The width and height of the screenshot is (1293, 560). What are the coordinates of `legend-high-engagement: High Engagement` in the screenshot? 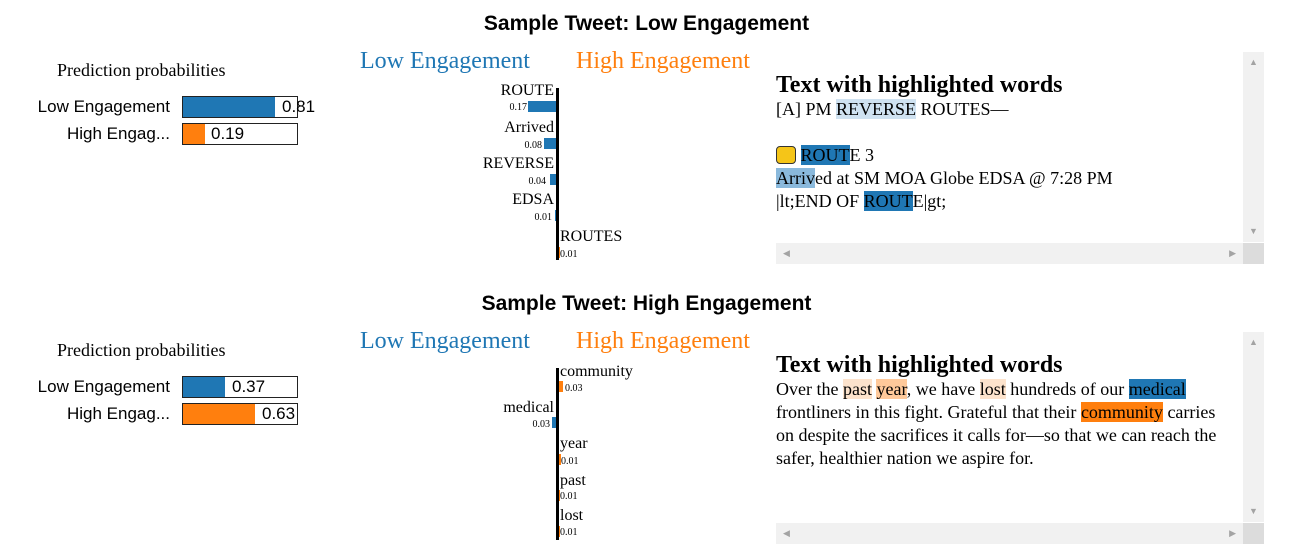 It's located at (663, 61).